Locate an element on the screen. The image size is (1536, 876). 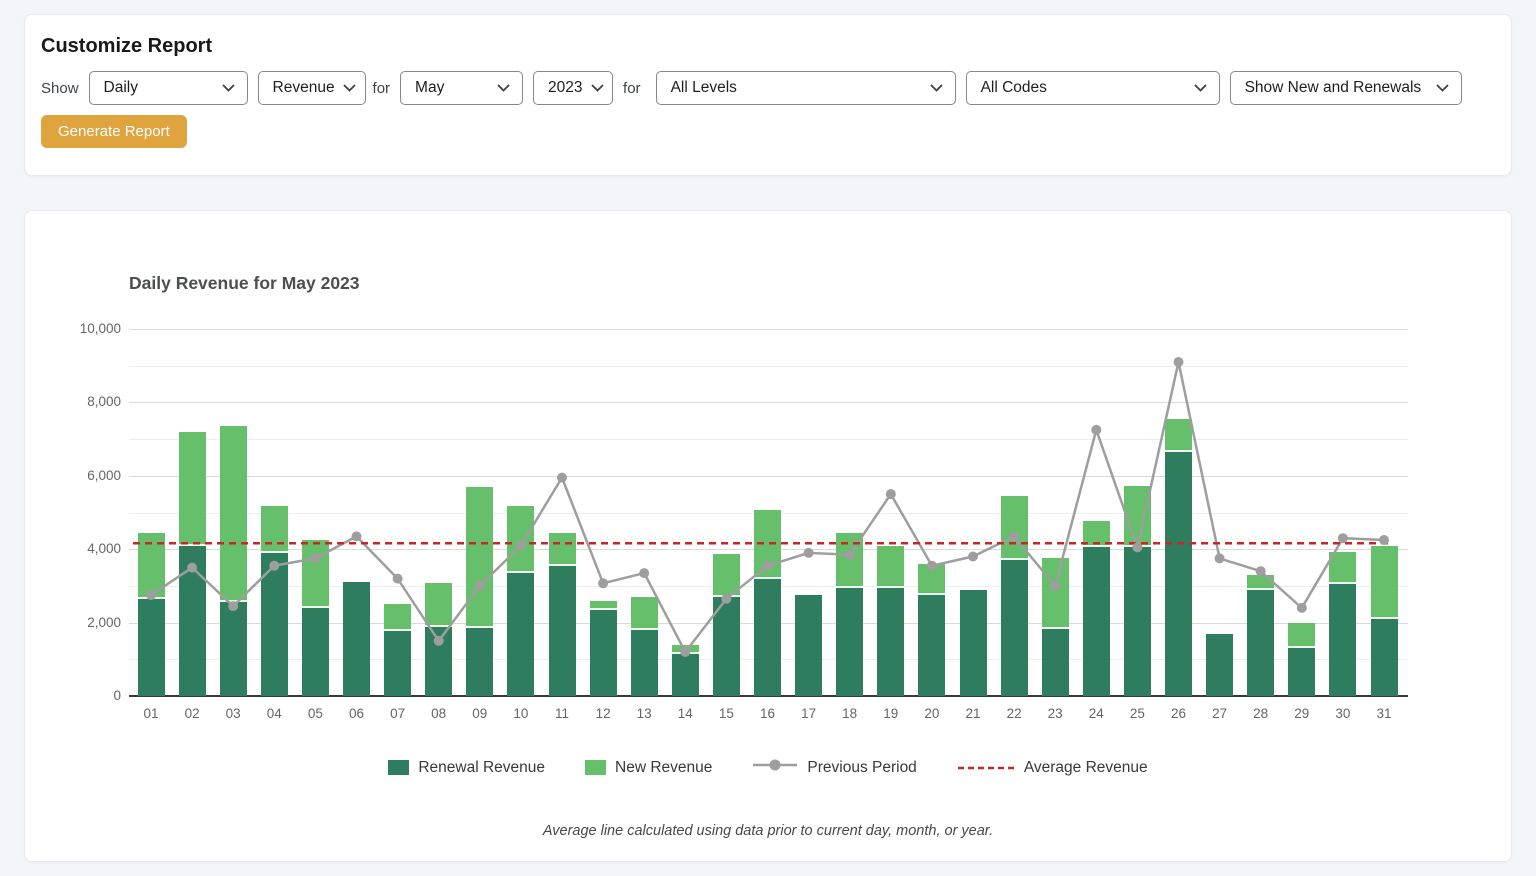
codes-select-value: All Codes is located at coordinates (1013, 87).